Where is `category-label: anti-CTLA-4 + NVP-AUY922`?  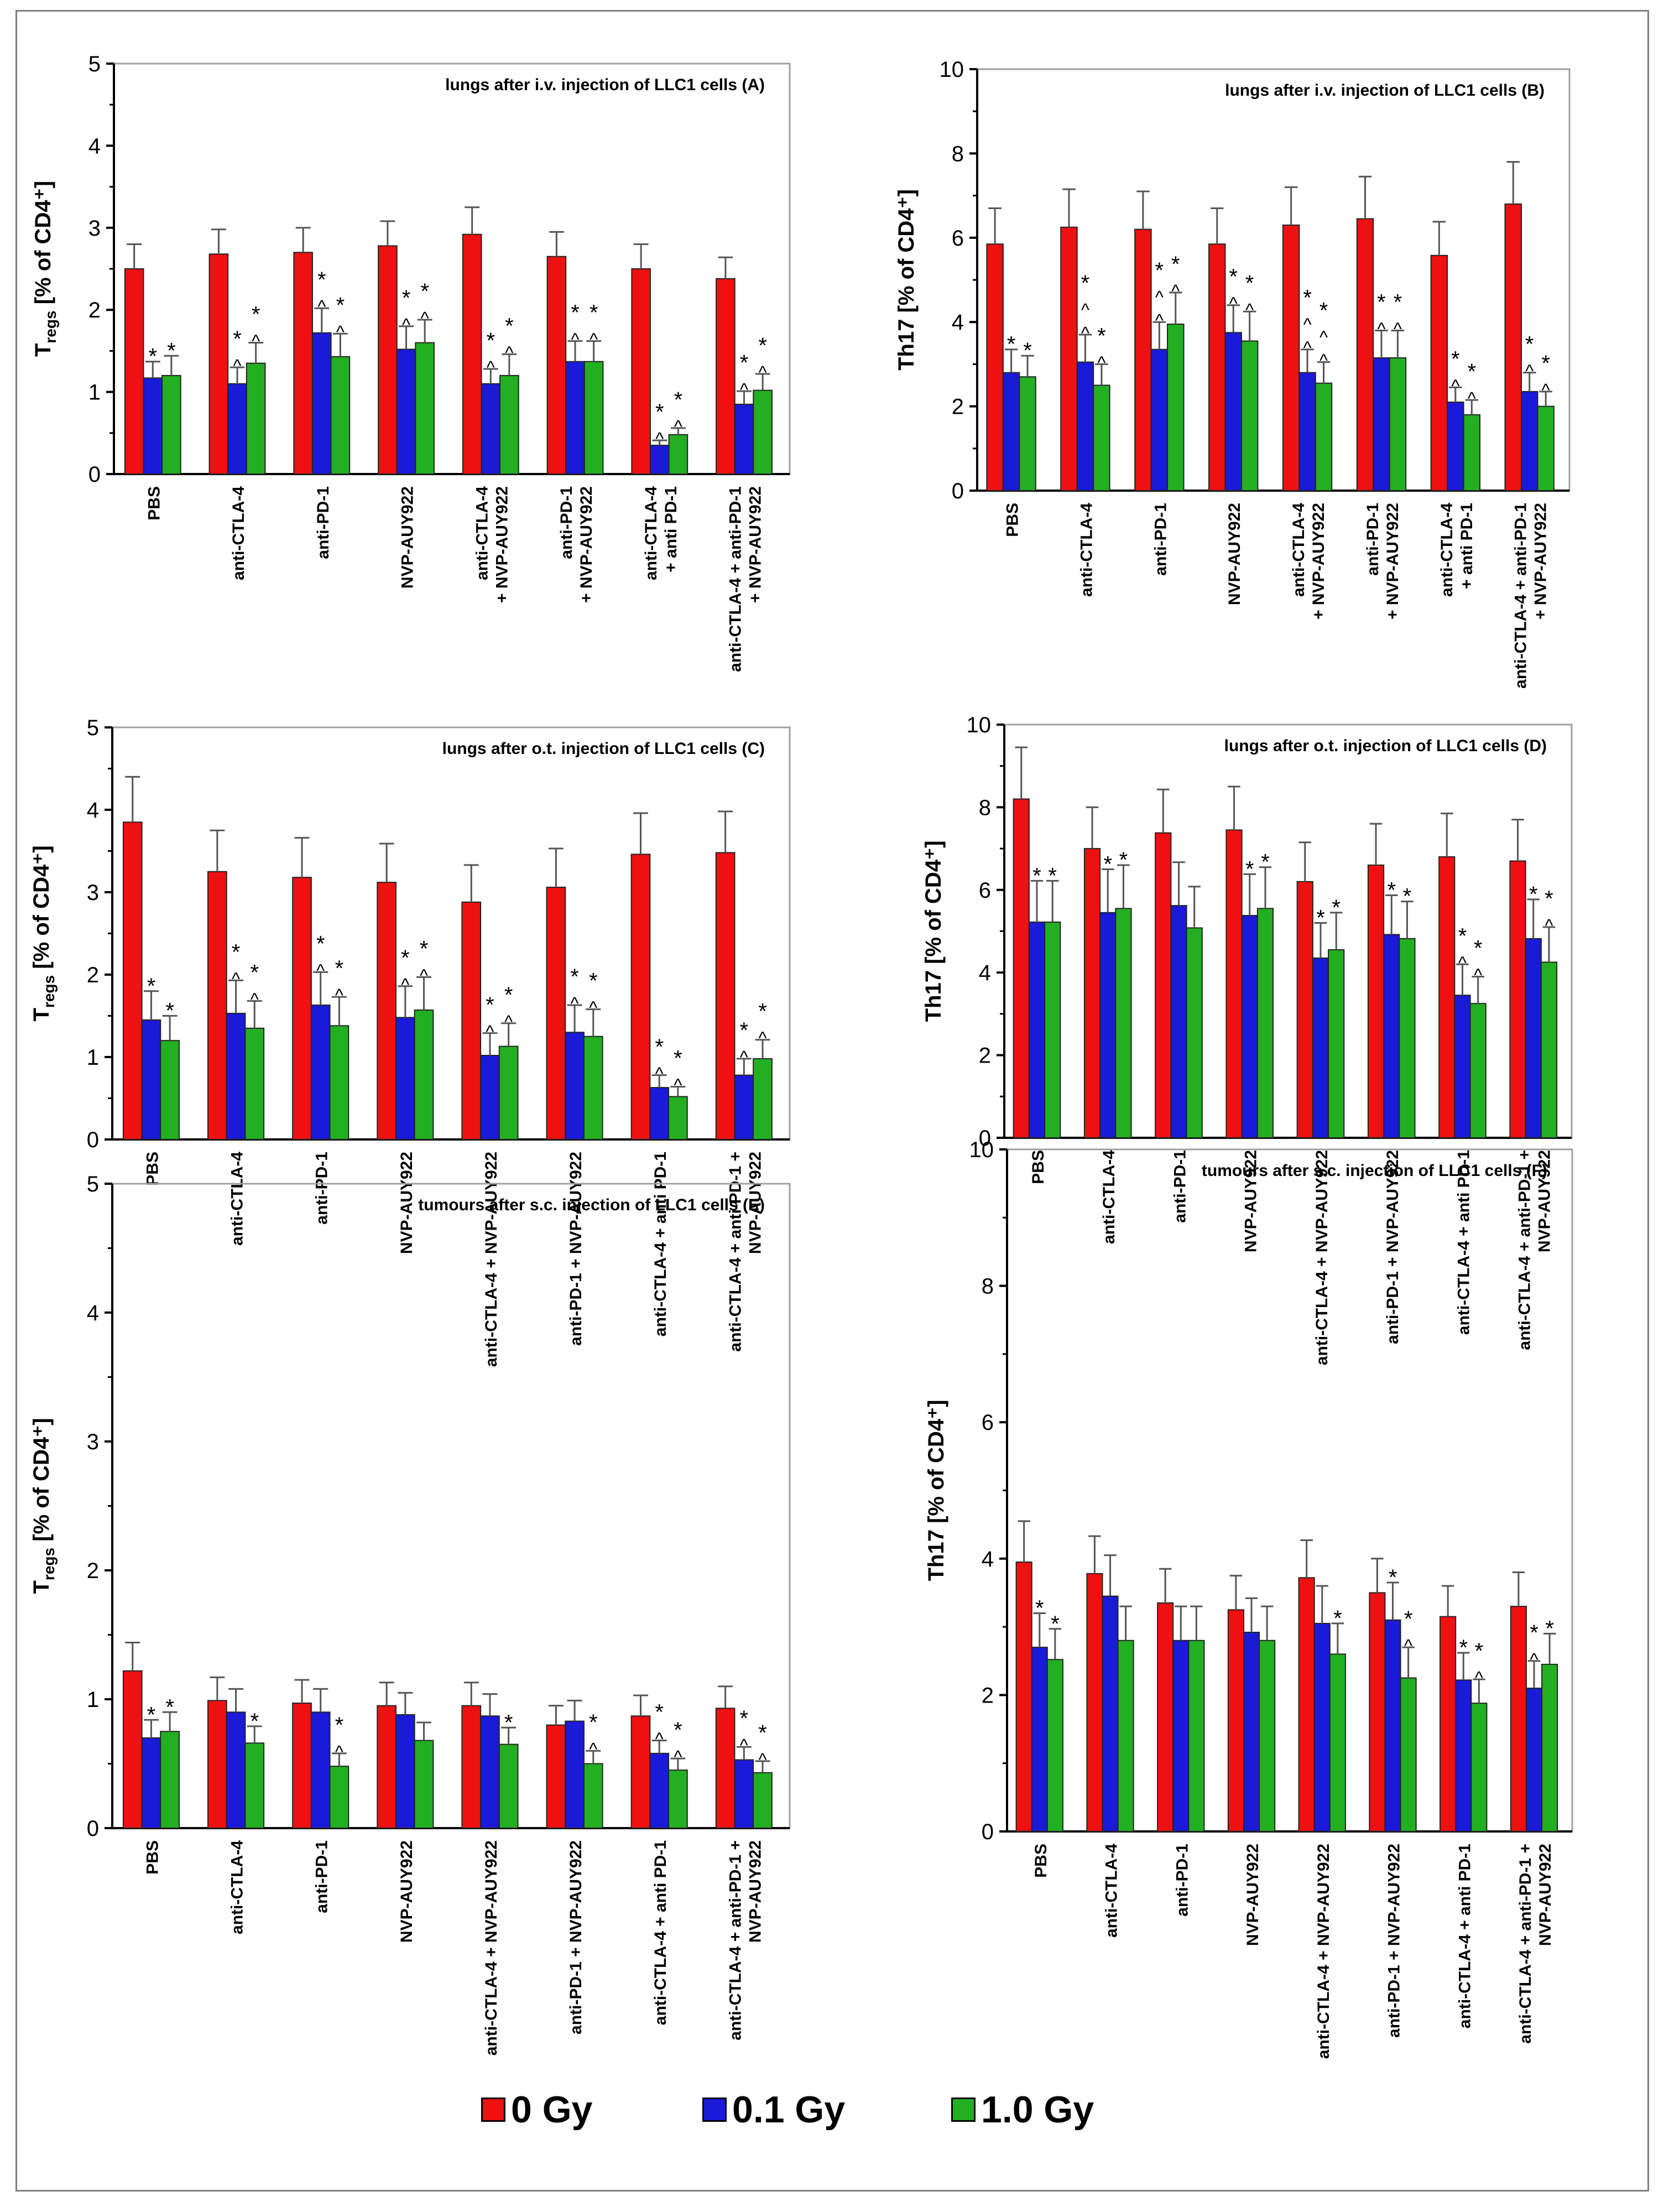
category-label: anti-CTLA-4 + NVP-AUY922 is located at coordinates (491, 1947).